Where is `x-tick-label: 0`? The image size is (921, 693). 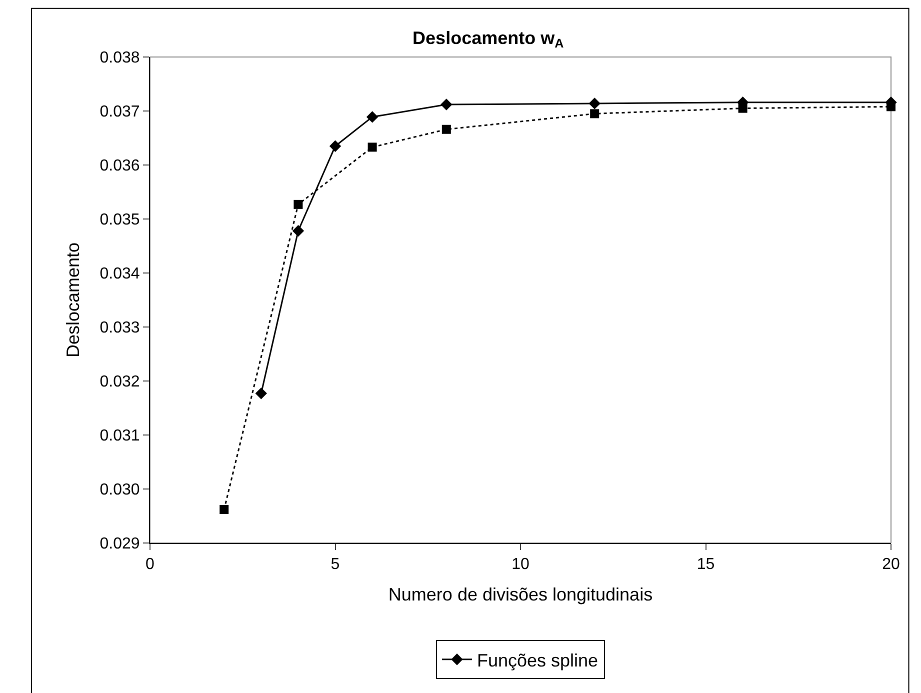
x-tick-label: 0 is located at coordinates (150, 565).